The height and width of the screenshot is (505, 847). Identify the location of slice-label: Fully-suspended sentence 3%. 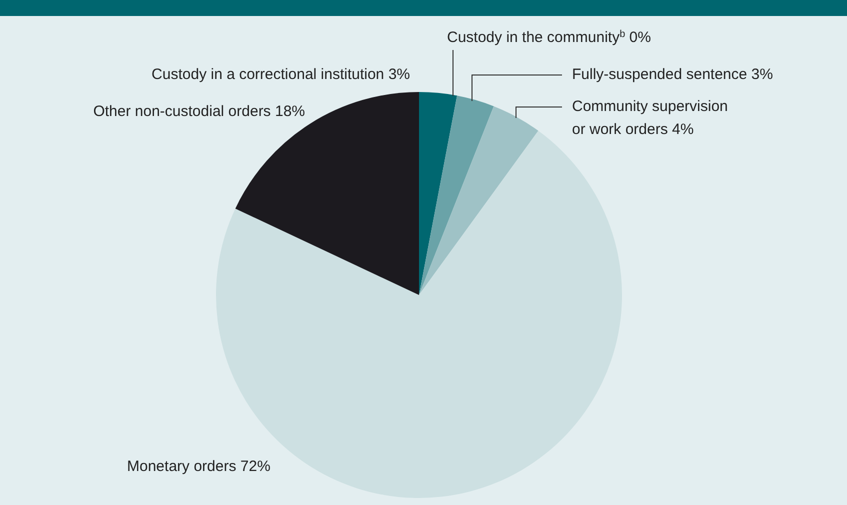
(672, 75).